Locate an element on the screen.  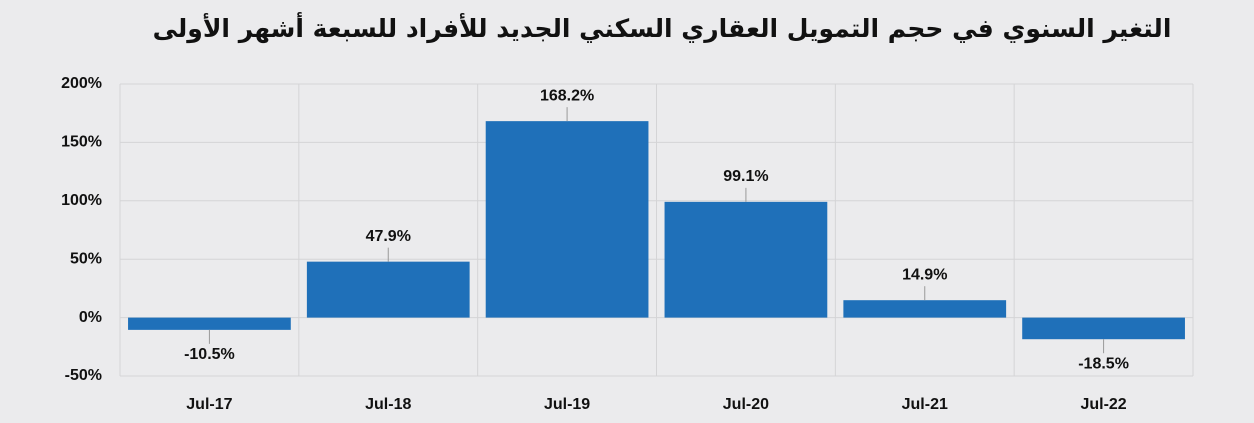
data-label: -10.5% is located at coordinates (209, 354).